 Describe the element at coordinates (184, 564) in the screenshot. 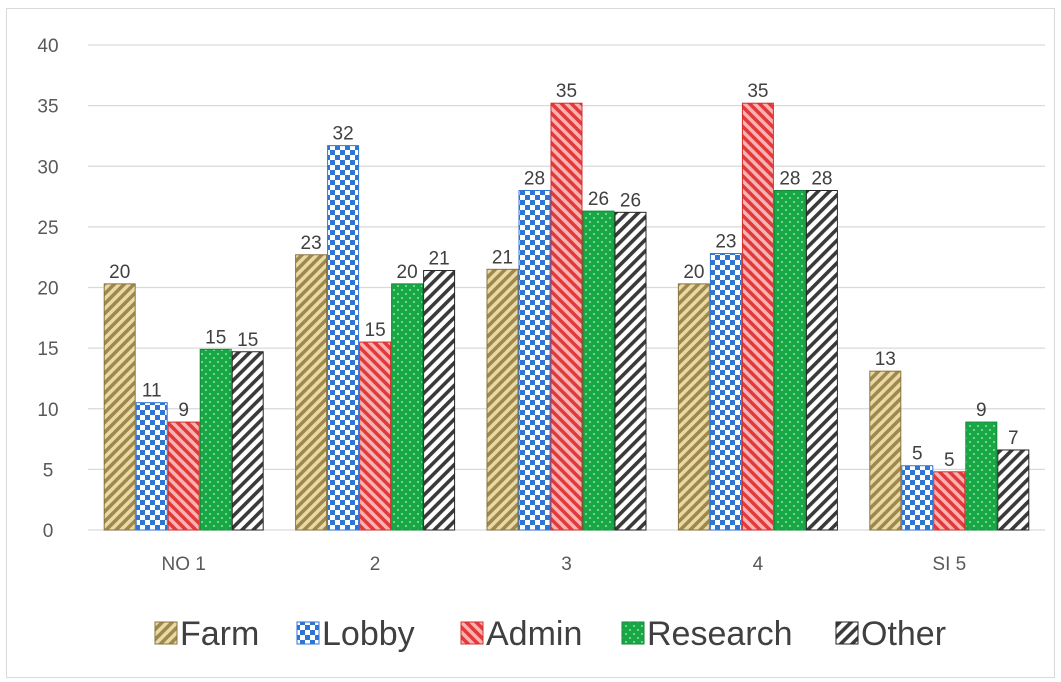

I see `x-category-label: NO 1` at that location.